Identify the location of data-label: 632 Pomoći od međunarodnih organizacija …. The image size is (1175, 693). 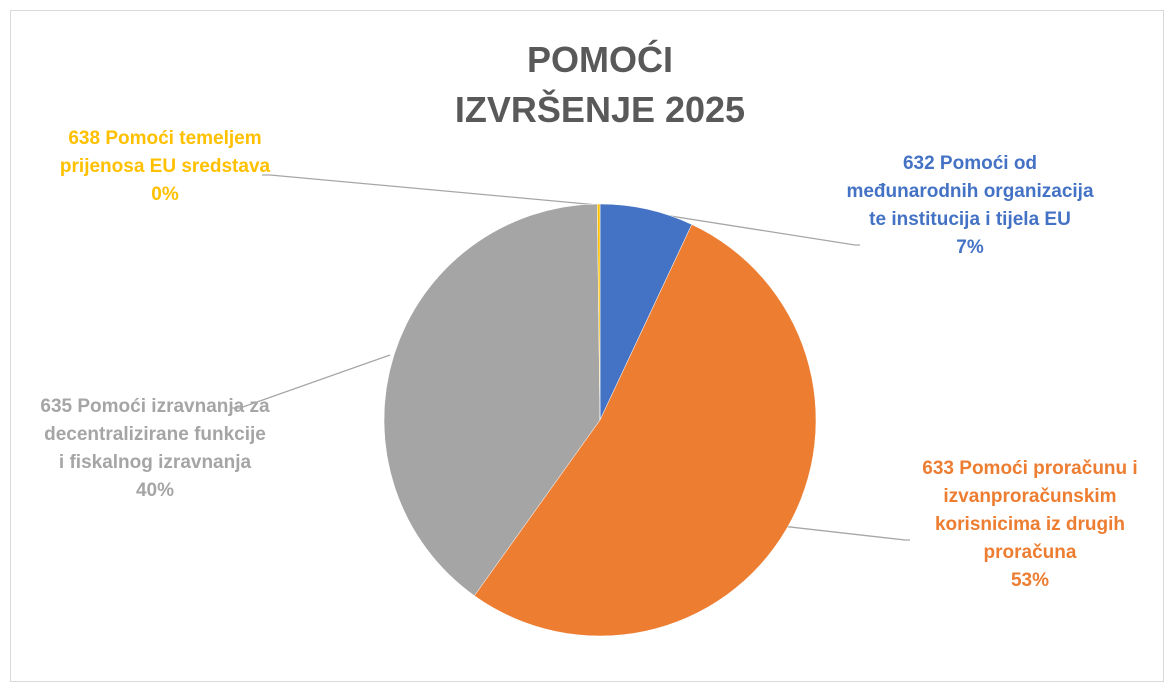
(970, 206).